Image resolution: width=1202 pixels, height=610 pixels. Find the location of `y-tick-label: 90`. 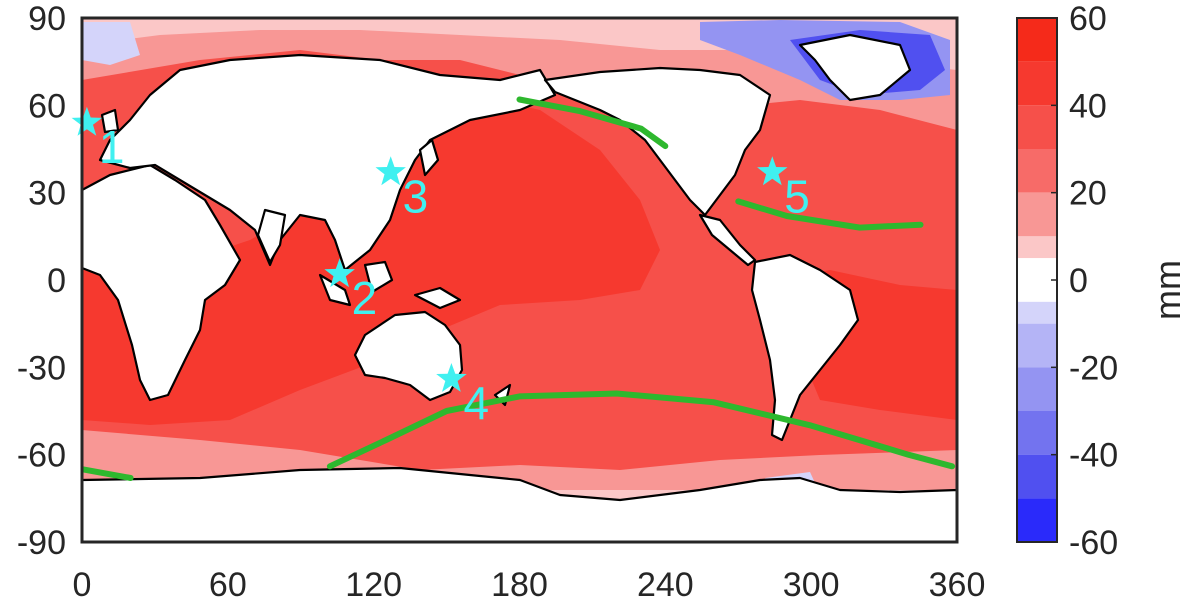

y-tick-label: 90 is located at coordinates (47, 19).